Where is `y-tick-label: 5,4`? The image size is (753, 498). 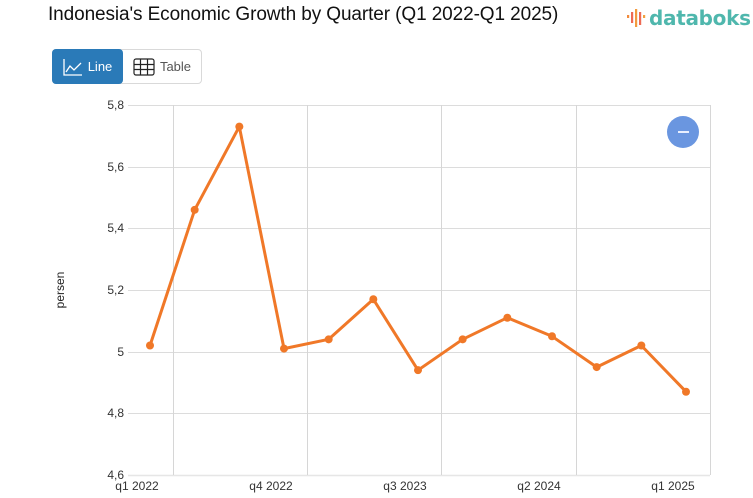 y-tick-label: 5,4 is located at coordinates (115, 227).